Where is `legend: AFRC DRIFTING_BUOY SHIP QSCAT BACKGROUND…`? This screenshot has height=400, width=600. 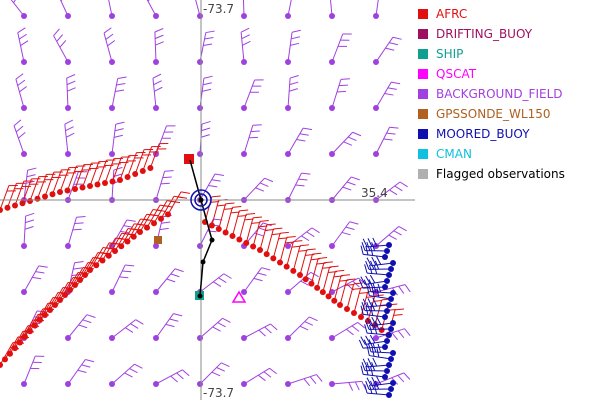
legend: AFRC DRIFTING_BUOY SHIP QSCAT BACKGROUND… is located at coordinates (508, 94).